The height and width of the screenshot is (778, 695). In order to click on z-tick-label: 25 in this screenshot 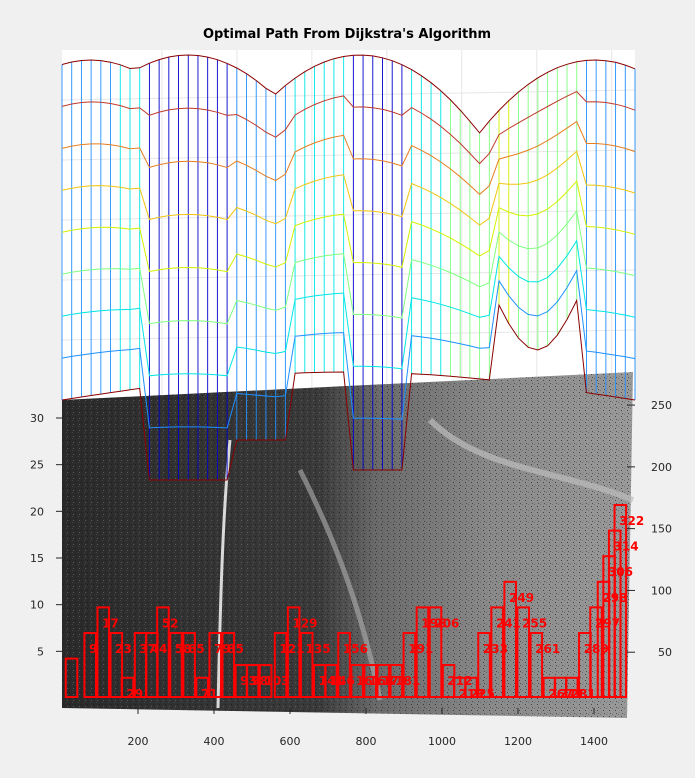, I will do `click(37, 465)`.